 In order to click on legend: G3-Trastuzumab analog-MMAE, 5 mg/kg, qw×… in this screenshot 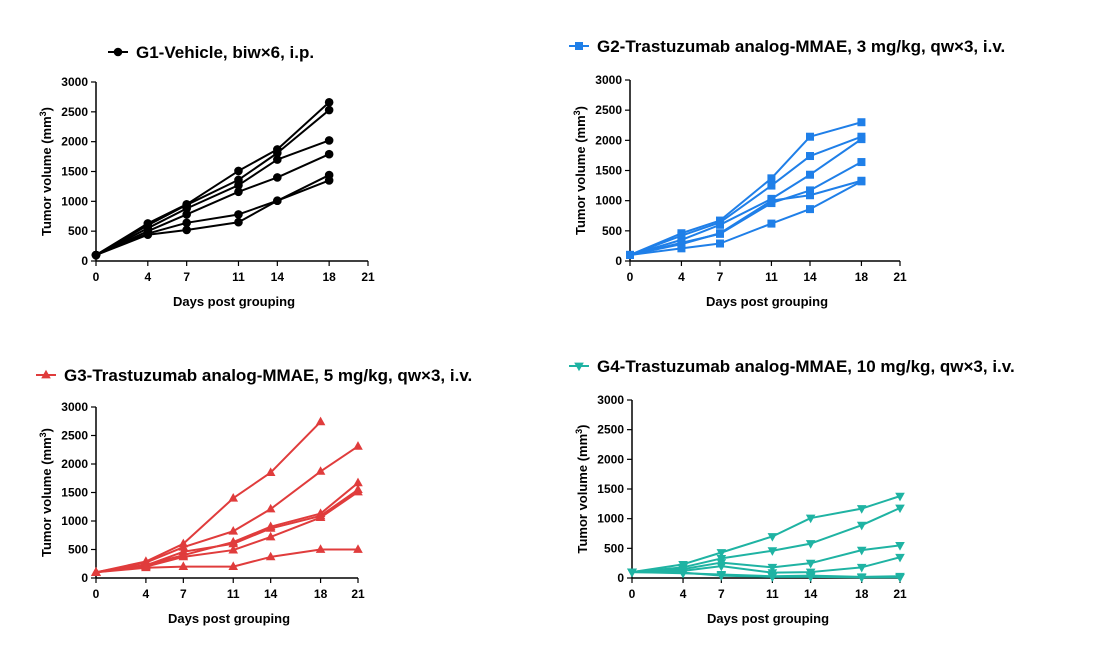, I will do `click(254, 375)`.